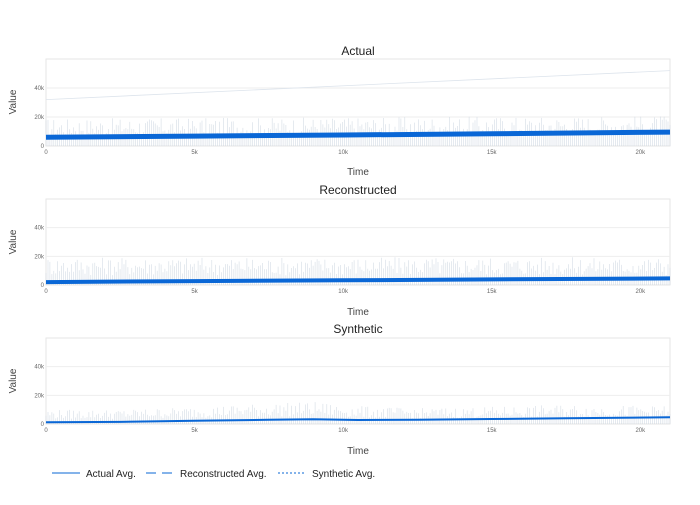 The width and height of the screenshot is (700, 505). What do you see at coordinates (358, 85) in the screenshot?
I see `series-upper-line` at bounding box center [358, 85].